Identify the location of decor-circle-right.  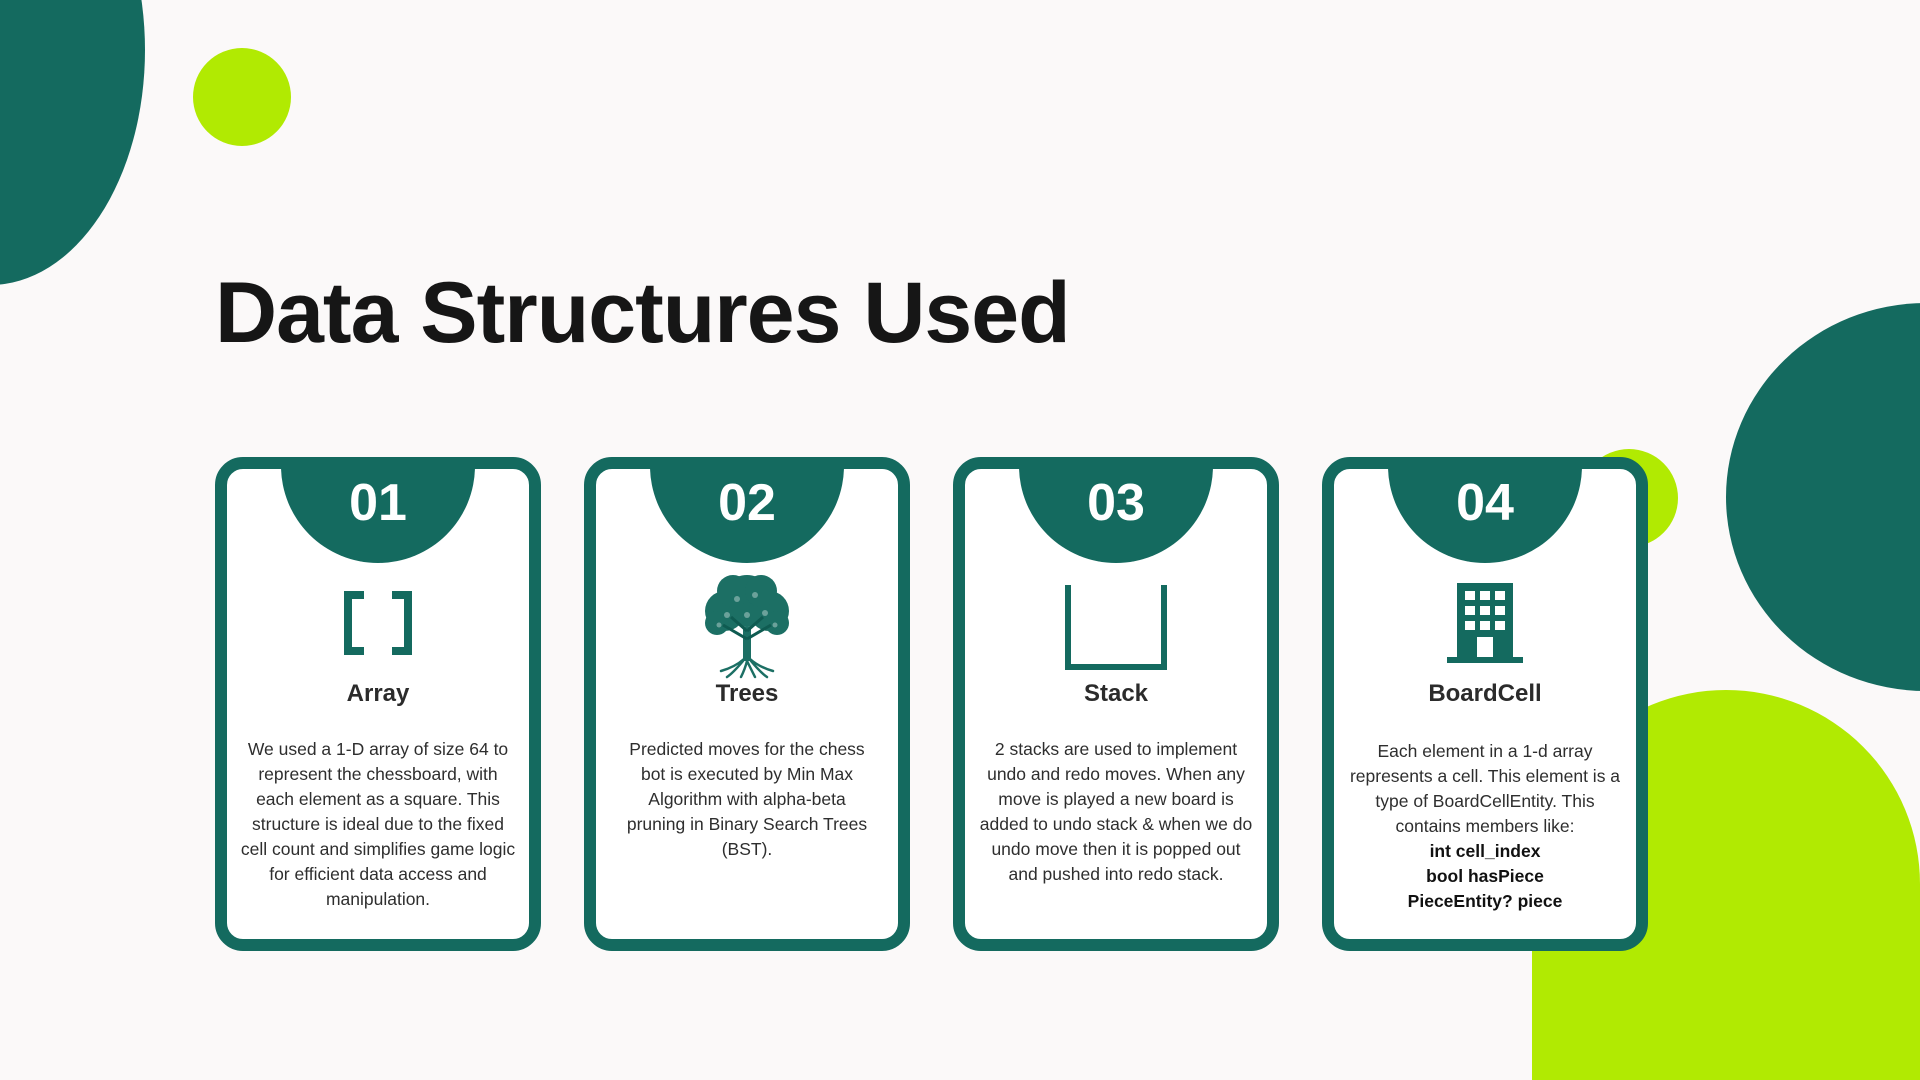
(1823, 497).